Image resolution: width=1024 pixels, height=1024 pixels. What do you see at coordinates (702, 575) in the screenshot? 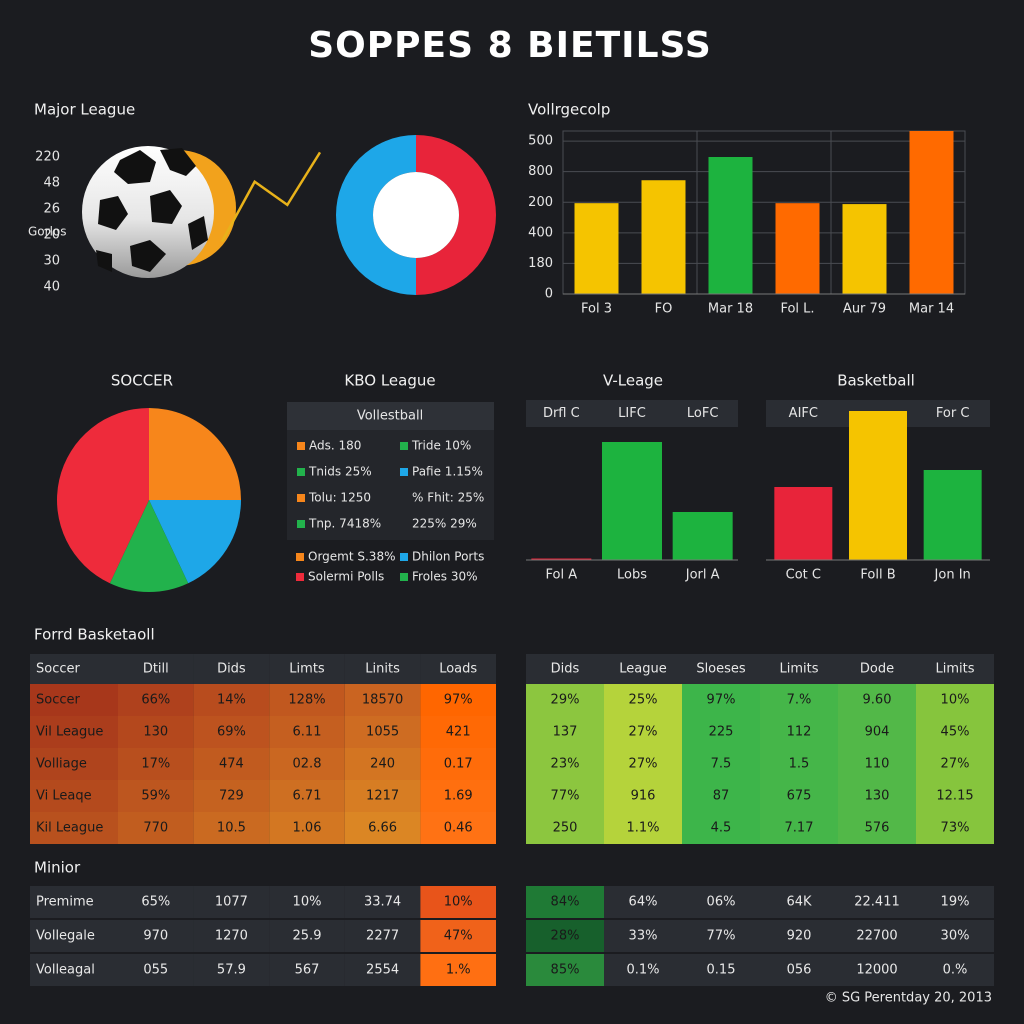
I see `x-tick-label: Jorl A` at bounding box center [702, 575].